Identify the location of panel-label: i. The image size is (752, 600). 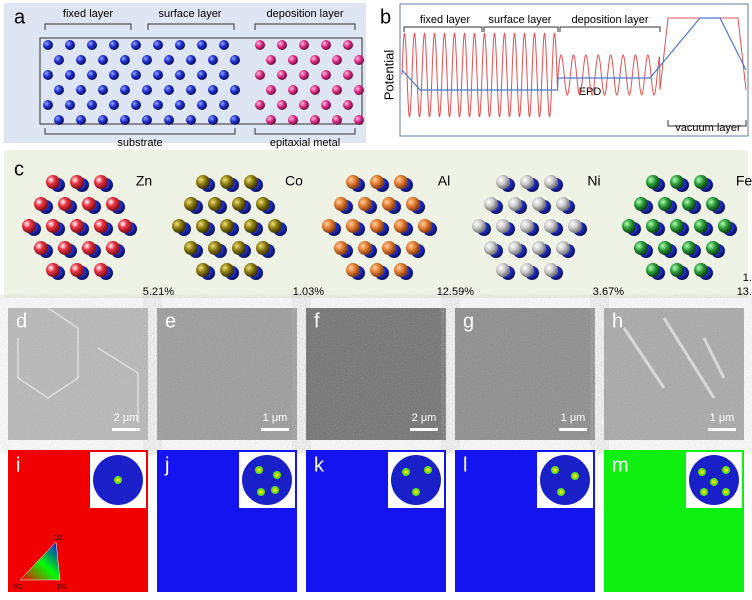
(18, 465).